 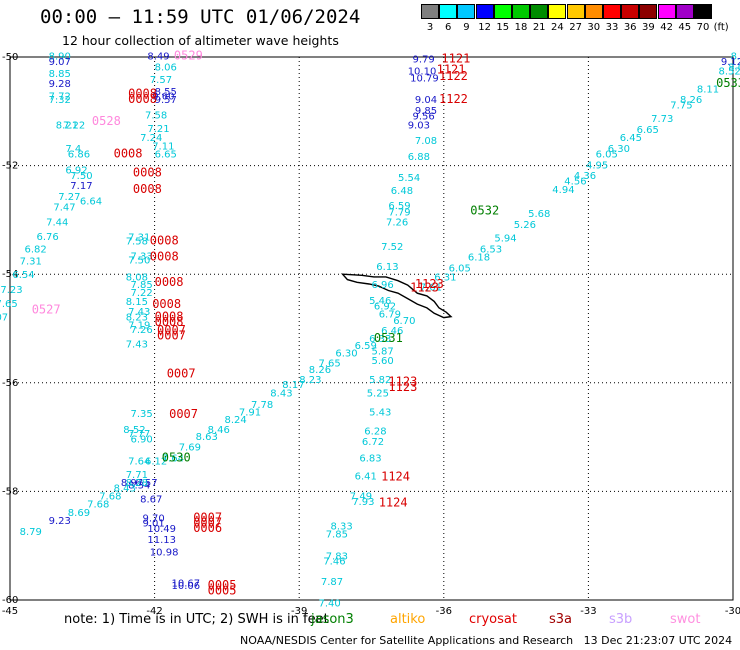 I want to click on data-point-label: 8.90, so click(x=60, y=57).